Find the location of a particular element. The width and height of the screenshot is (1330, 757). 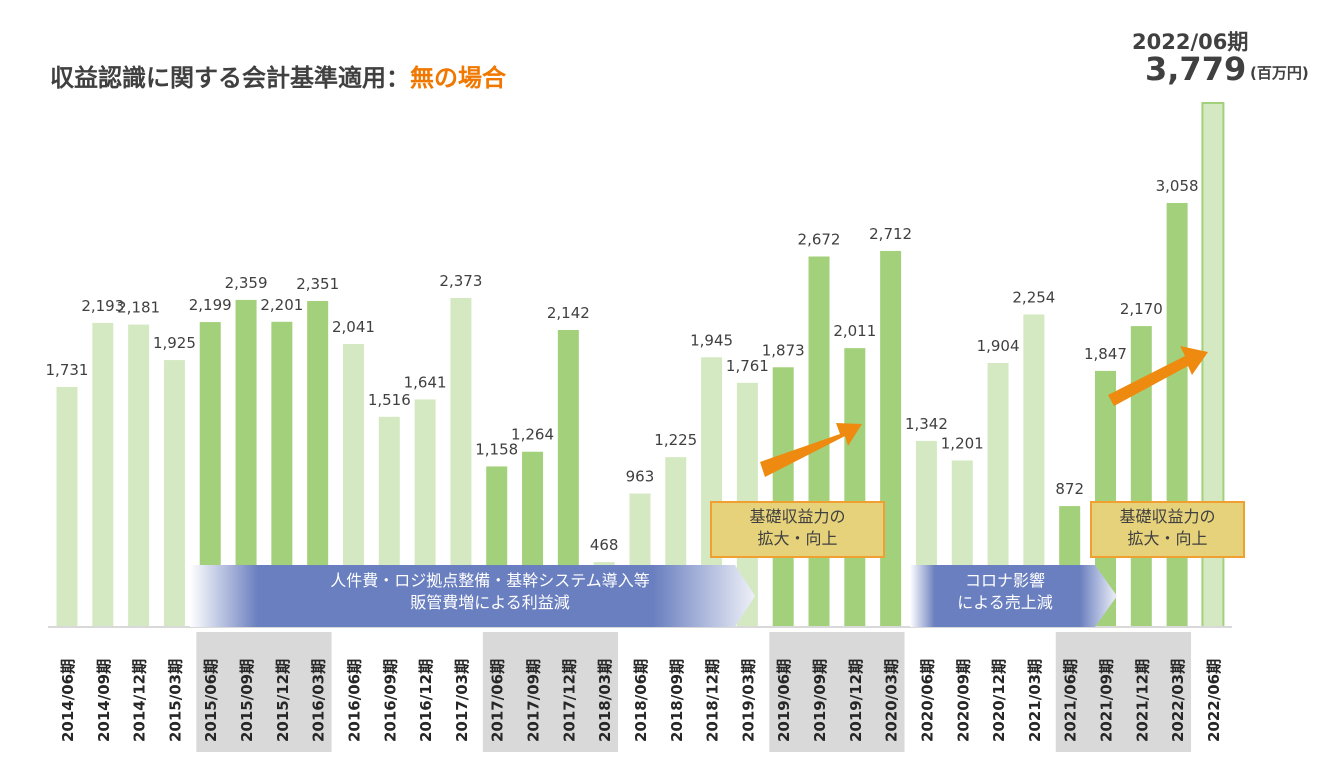

x-tick-label: 2019/12期 is located at coordinates (856, 700).